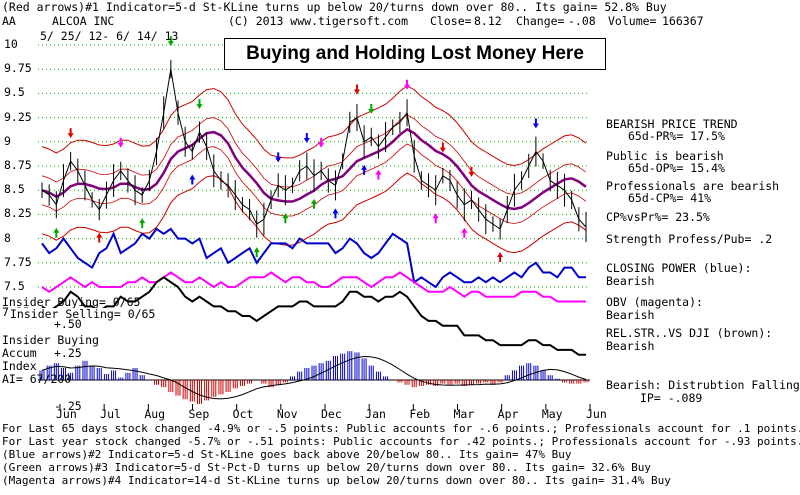 The height and width of the screenshot is (495, 800). What do you see at coordinates (83, 314) in the screenshot?
I see `insider-selling: Insider Selling= 0/65` at bounding box center [83, 314].